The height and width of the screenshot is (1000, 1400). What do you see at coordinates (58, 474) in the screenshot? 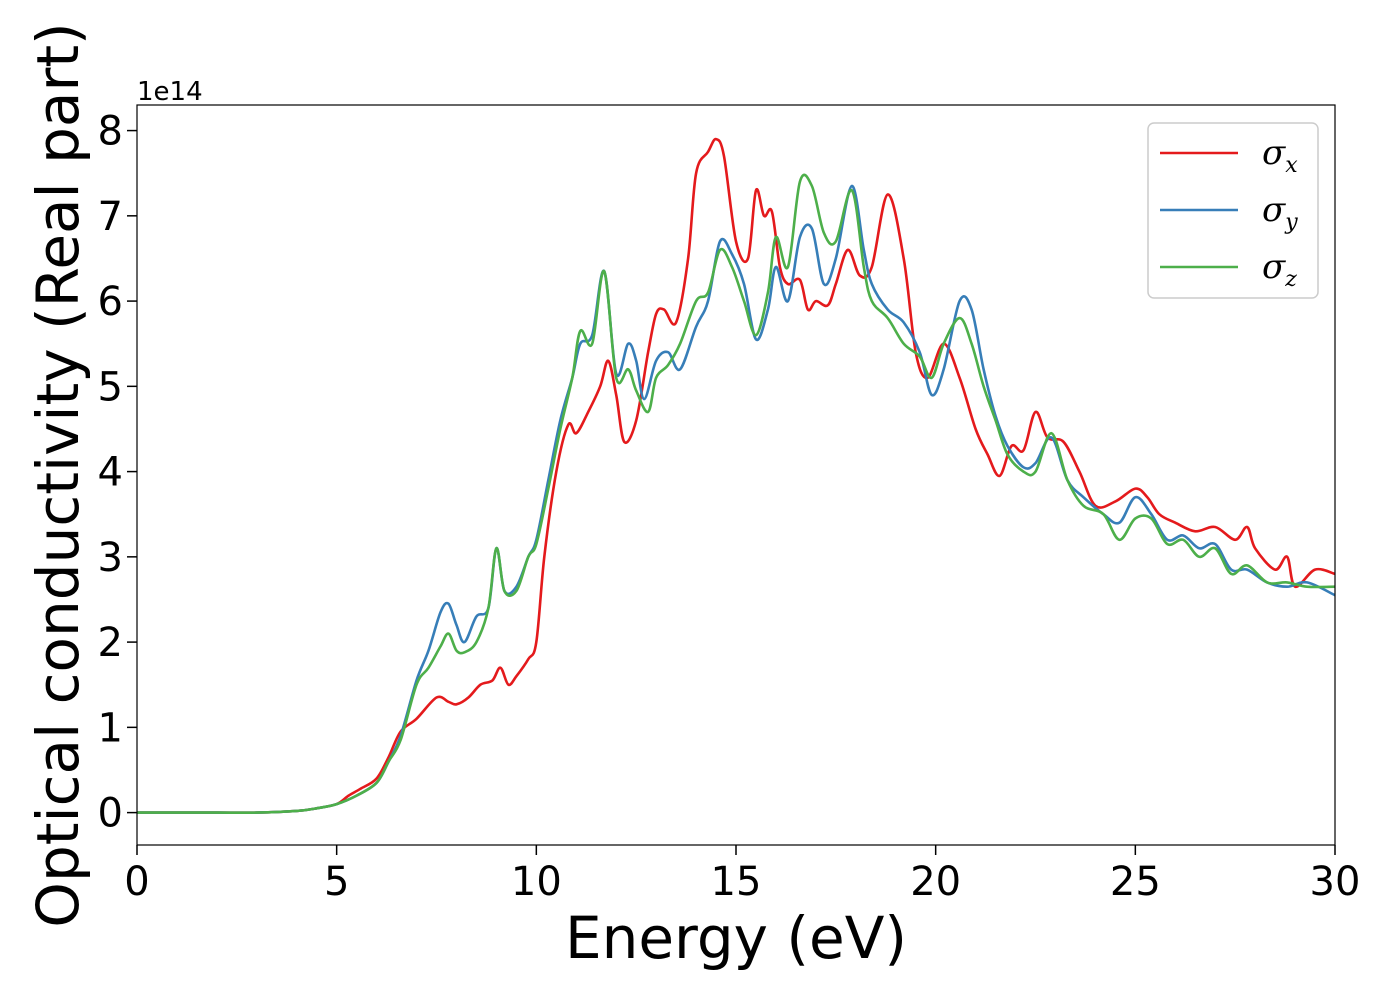
I see `y-axis-label: Optical conductivity (Real part)` at bounding box center [58, 474].